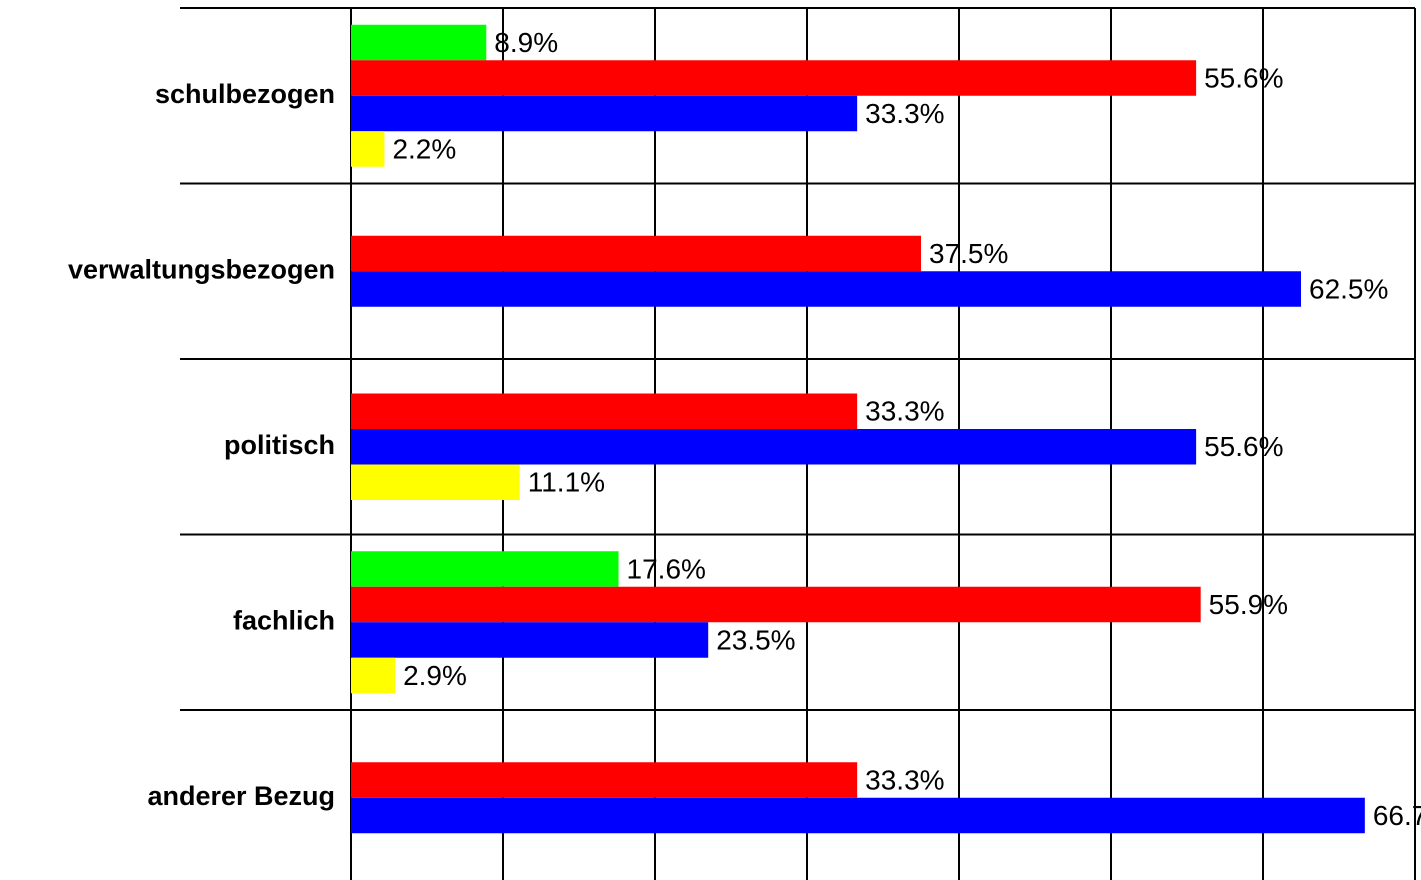  Describe the element at coordinates (435, 675) in the screenshot. I see `value-label: 2.9%` at that location.